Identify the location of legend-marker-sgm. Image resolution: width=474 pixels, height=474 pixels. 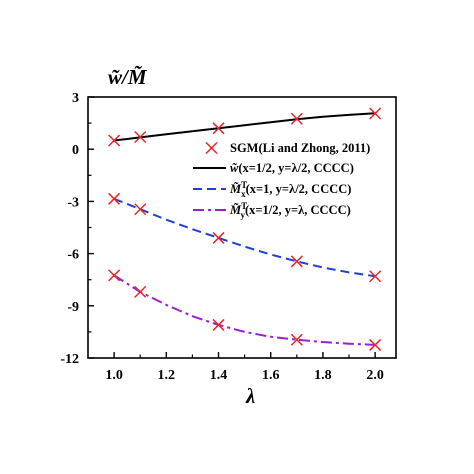
(211, 148).